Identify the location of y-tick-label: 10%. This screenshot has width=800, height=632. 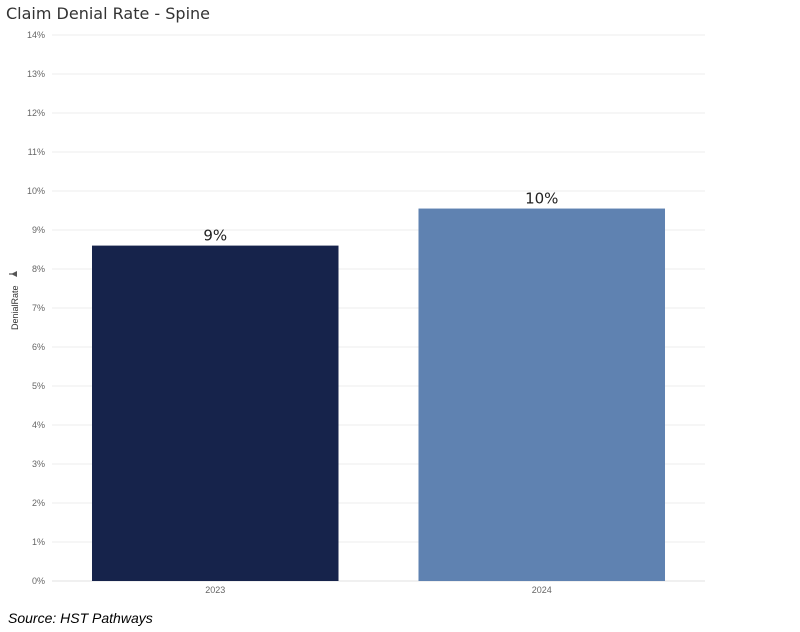
(36, 191).